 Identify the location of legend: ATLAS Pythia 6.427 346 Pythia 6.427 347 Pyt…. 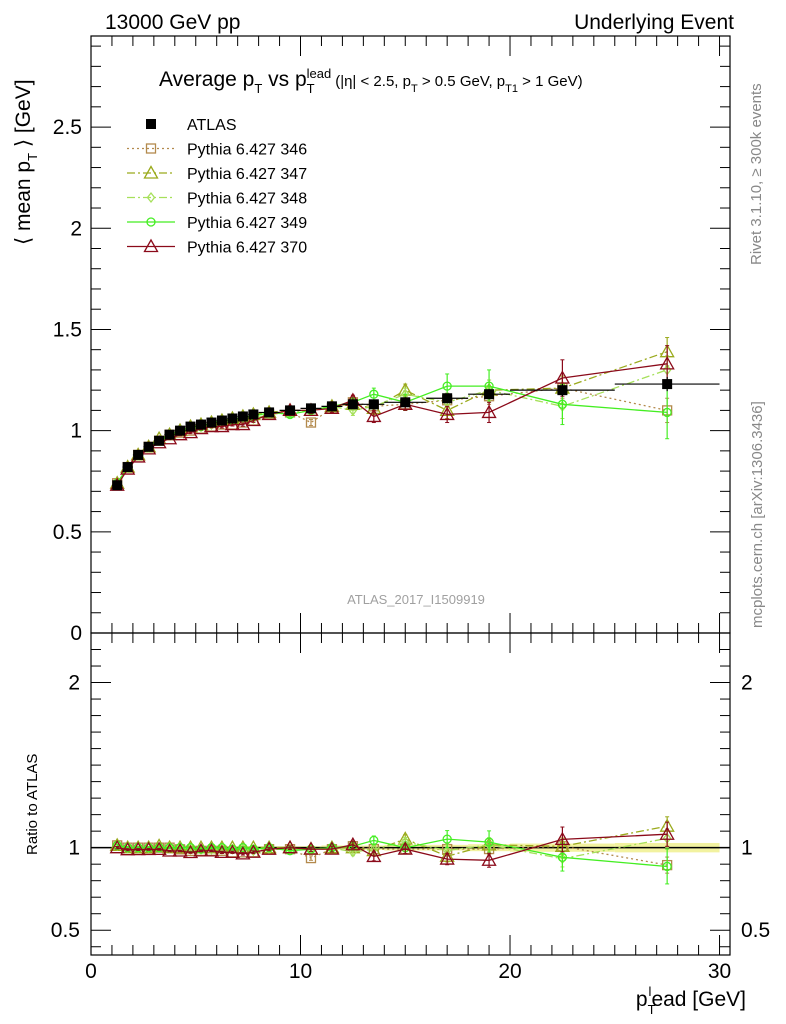
(217, 187).